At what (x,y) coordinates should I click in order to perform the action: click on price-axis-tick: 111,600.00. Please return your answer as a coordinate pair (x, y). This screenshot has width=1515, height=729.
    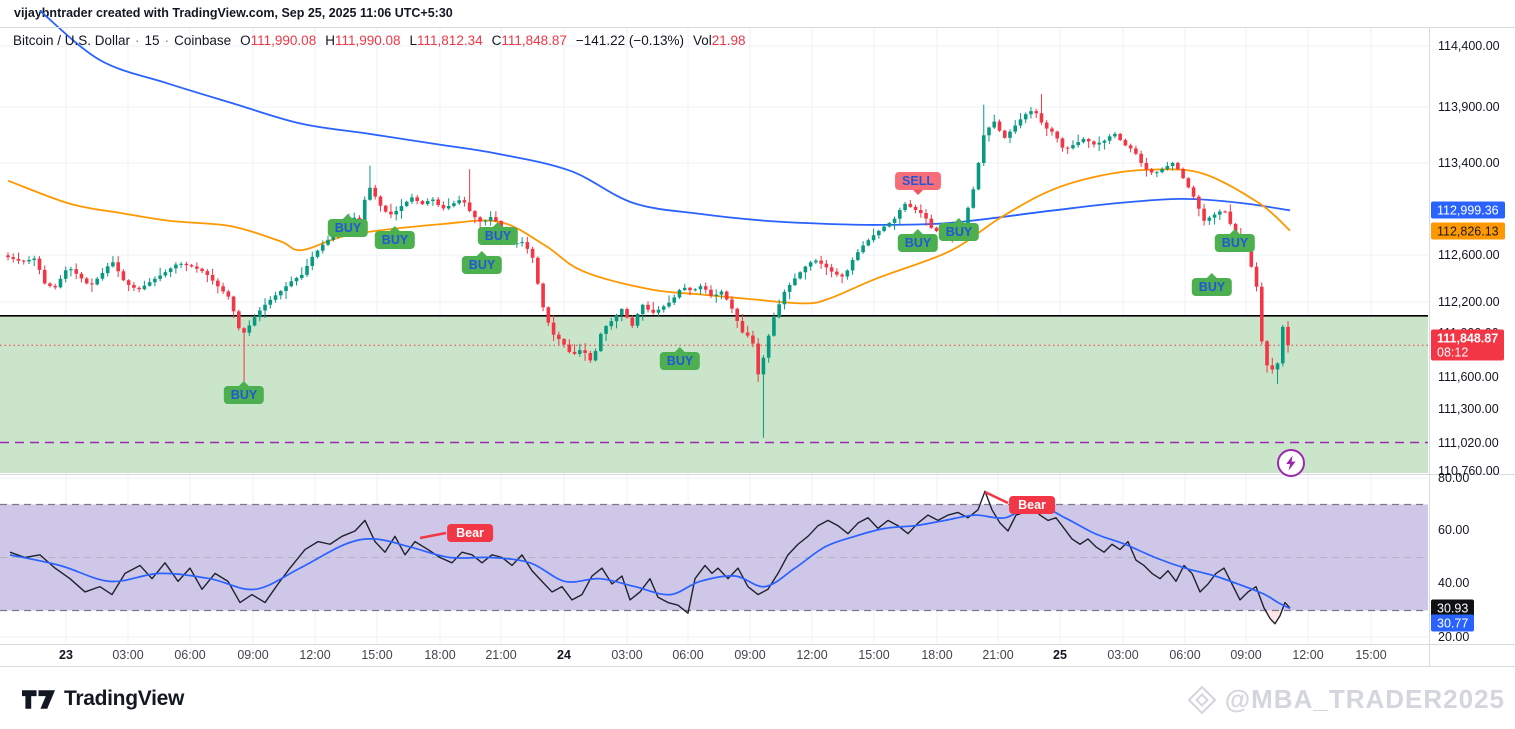
    Looking at the image, I should click on (1468, 377).